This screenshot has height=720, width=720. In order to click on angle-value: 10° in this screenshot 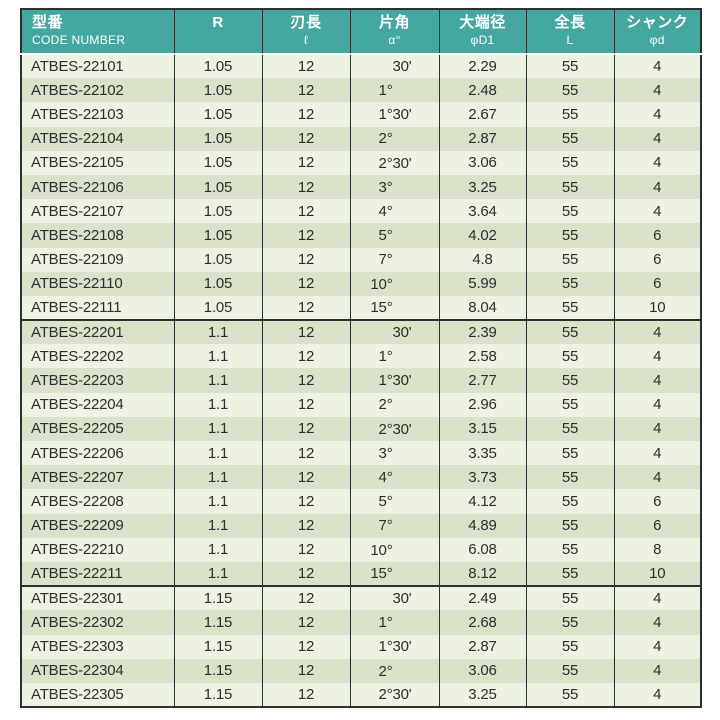, I will do `click(381, 550)`.